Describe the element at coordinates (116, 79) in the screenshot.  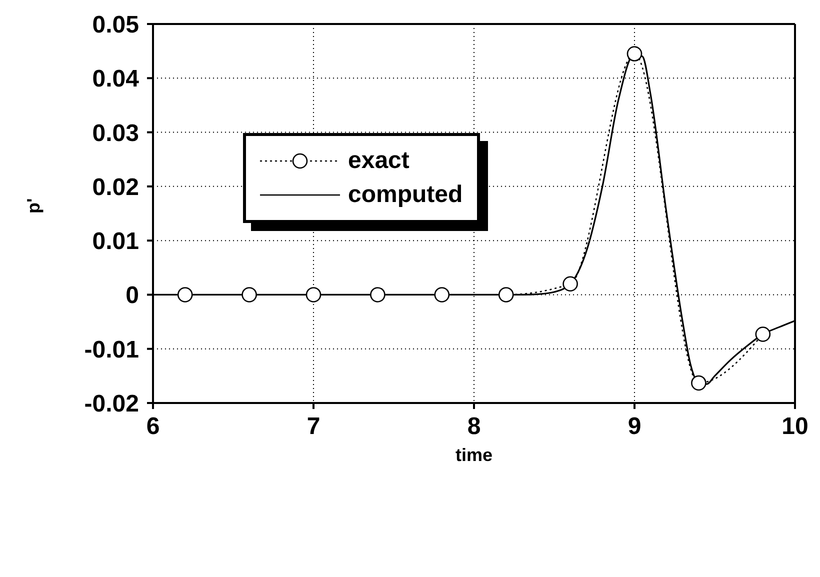
I see `y-tick-label: 0.04` at that location.